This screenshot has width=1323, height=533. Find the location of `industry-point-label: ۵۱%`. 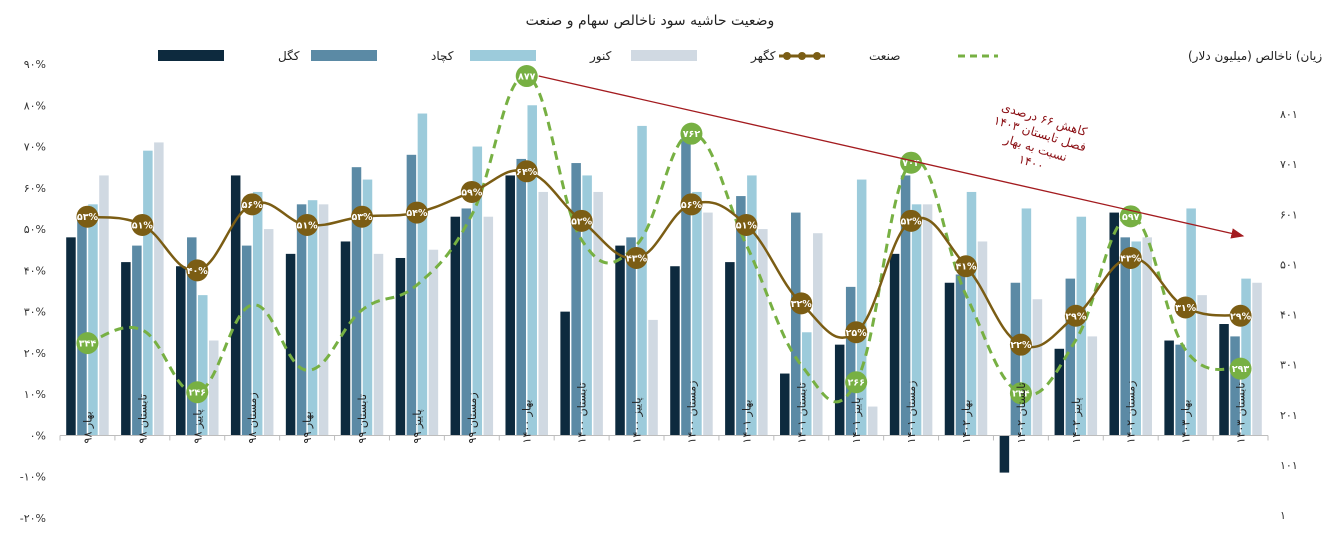

industry-point-label: ۵۱% is located at coordinates (747, 225).